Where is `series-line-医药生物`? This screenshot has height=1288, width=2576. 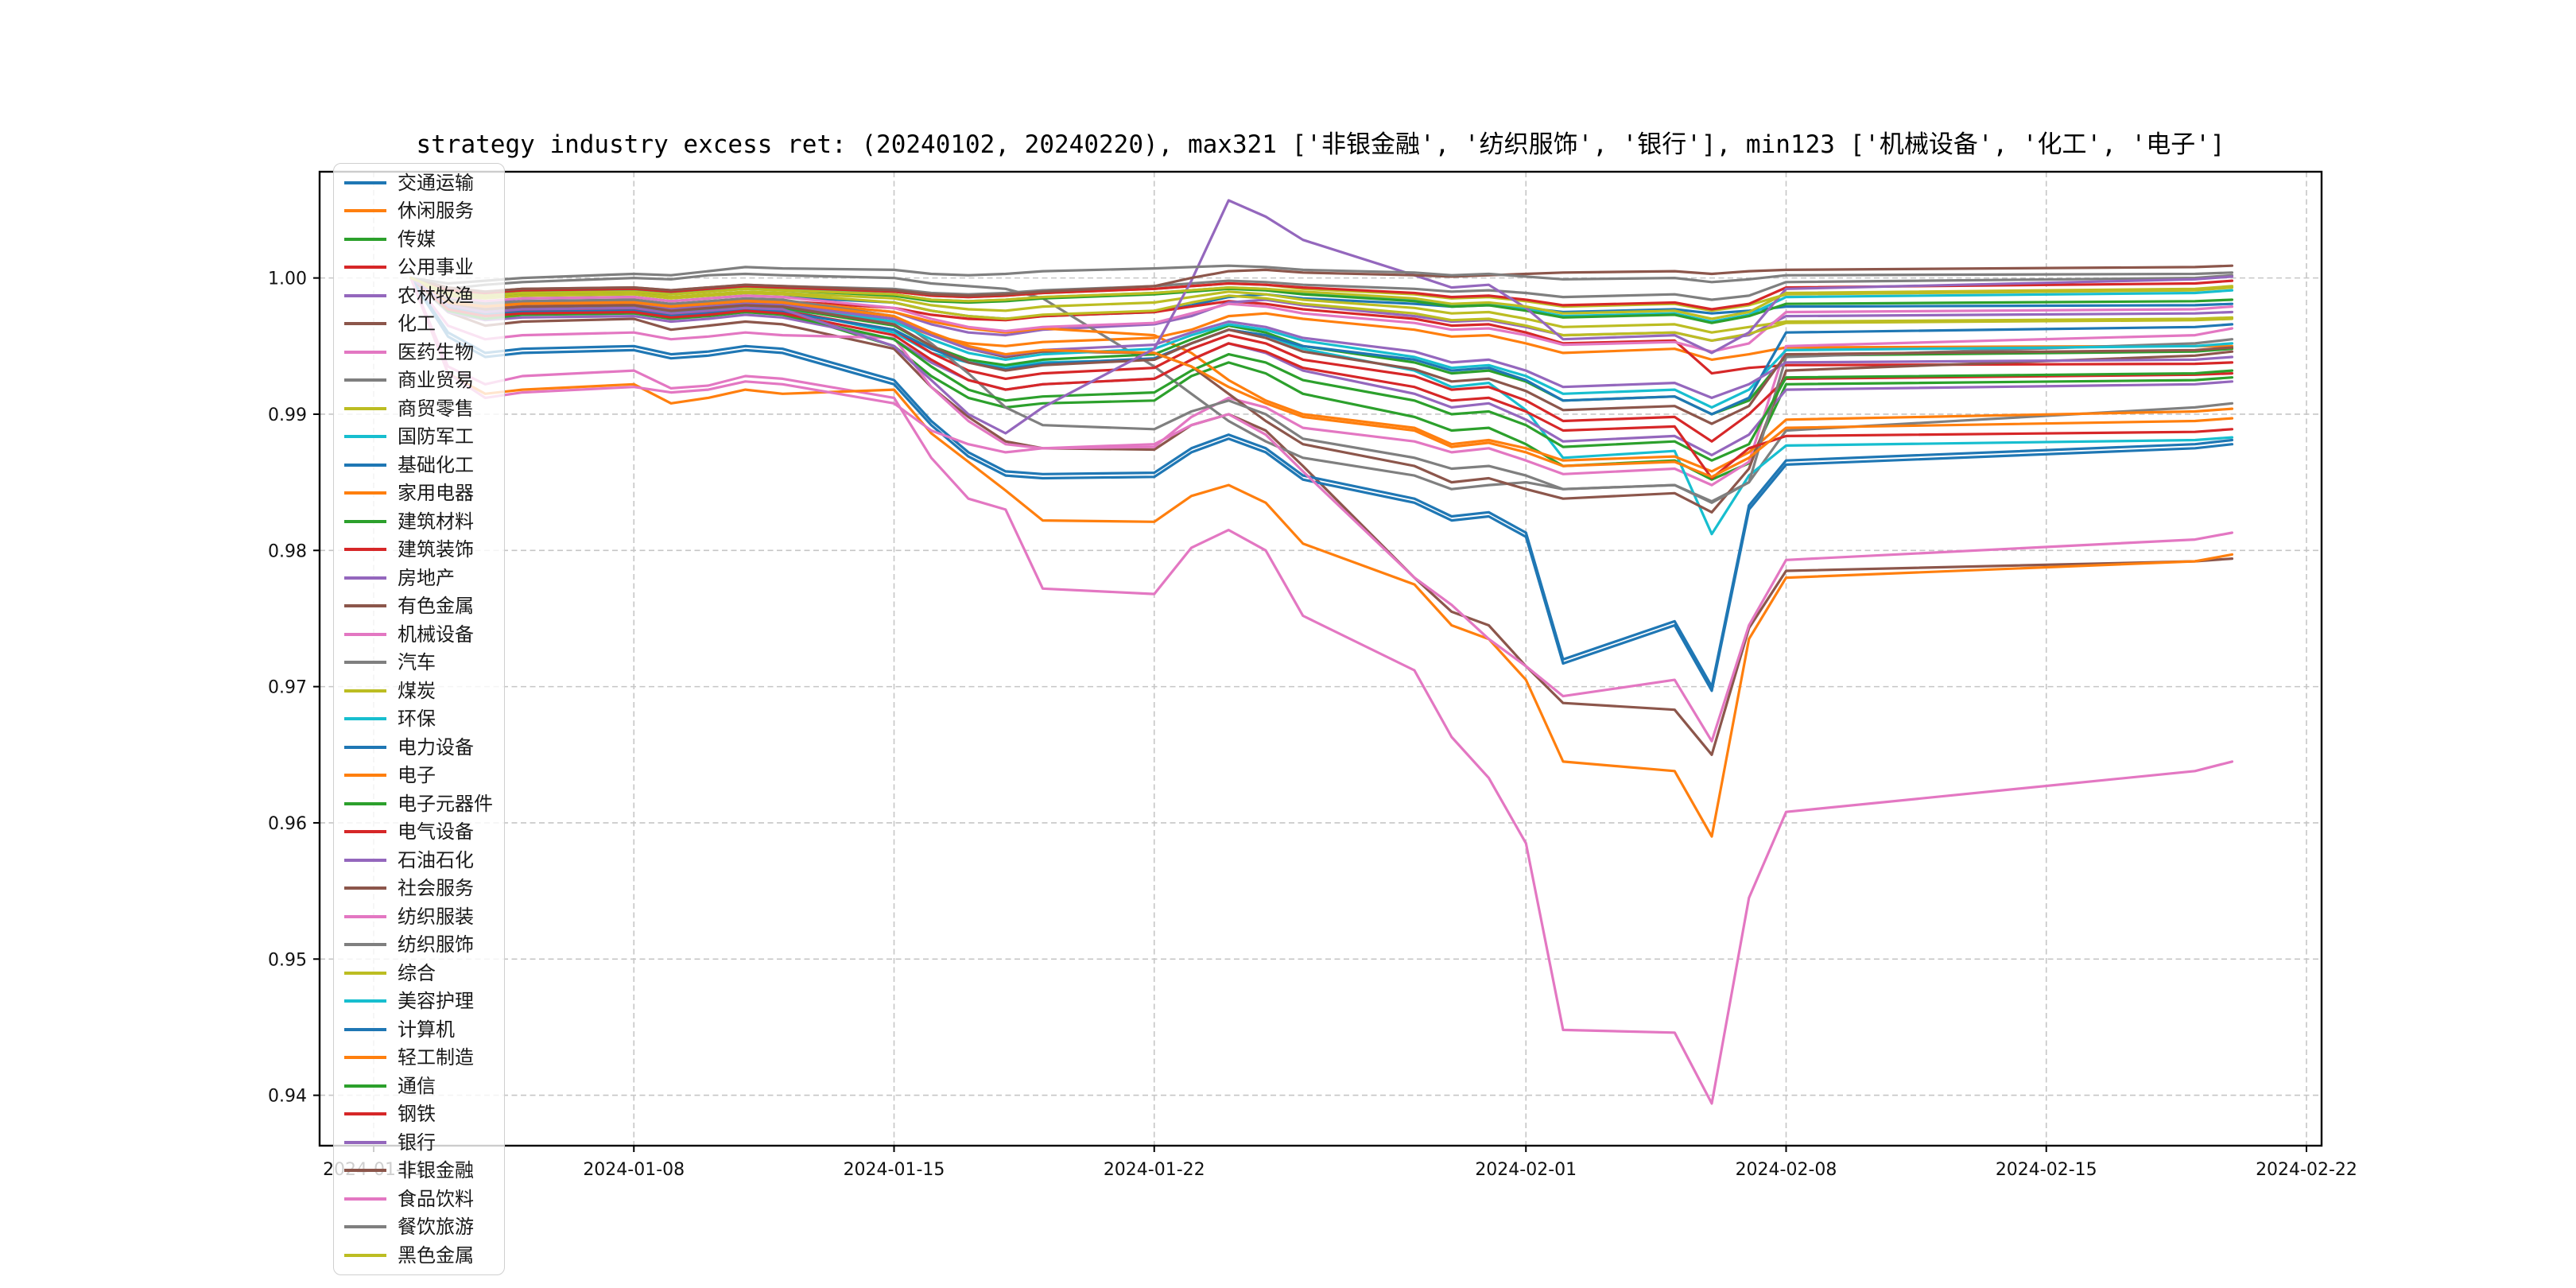 series-line-医药生物 is located at coordinates (1322, 382).